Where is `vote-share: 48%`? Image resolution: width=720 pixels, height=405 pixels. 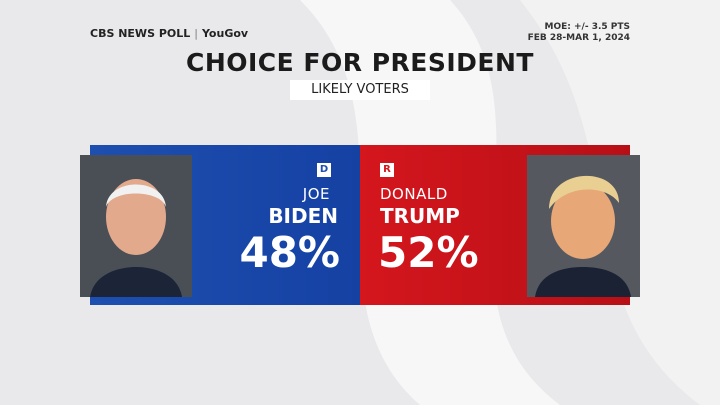 vote-share: 48% is located at coordinates (289, 252).